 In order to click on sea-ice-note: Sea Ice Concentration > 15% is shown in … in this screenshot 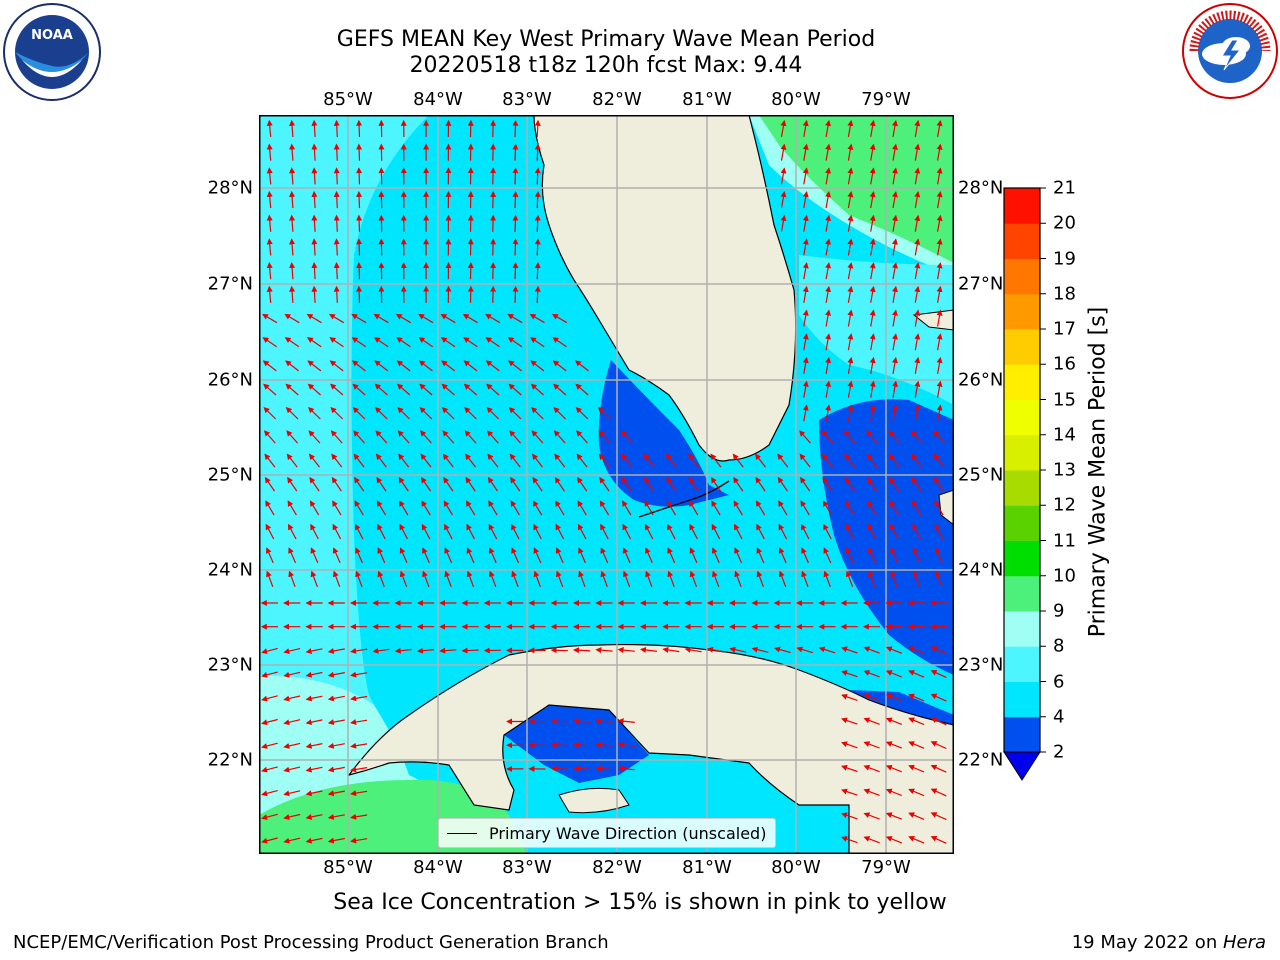, I will do `click(640, 902)`.